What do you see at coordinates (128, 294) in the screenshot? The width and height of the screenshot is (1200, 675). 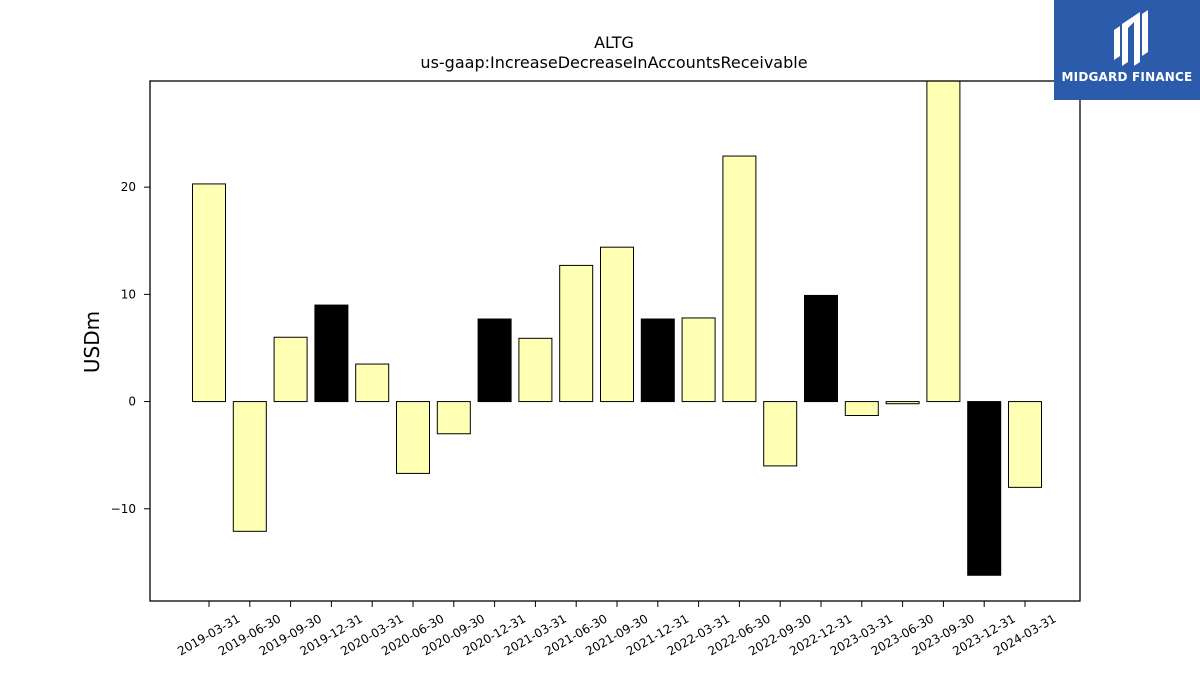 I see `y-tick-label: 10` at bounding box center [128, 294].